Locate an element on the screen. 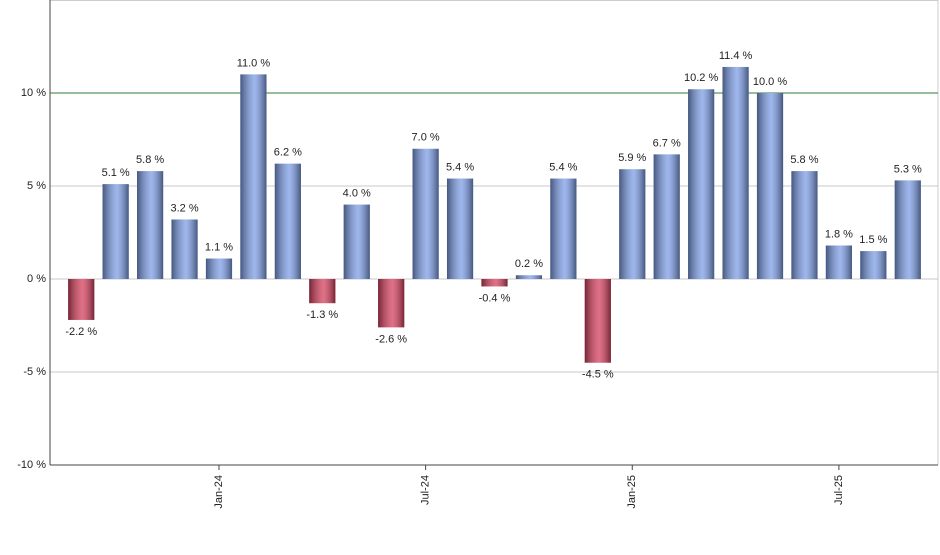  y-tick-label: 10 % is located at coordinates (33, 93).